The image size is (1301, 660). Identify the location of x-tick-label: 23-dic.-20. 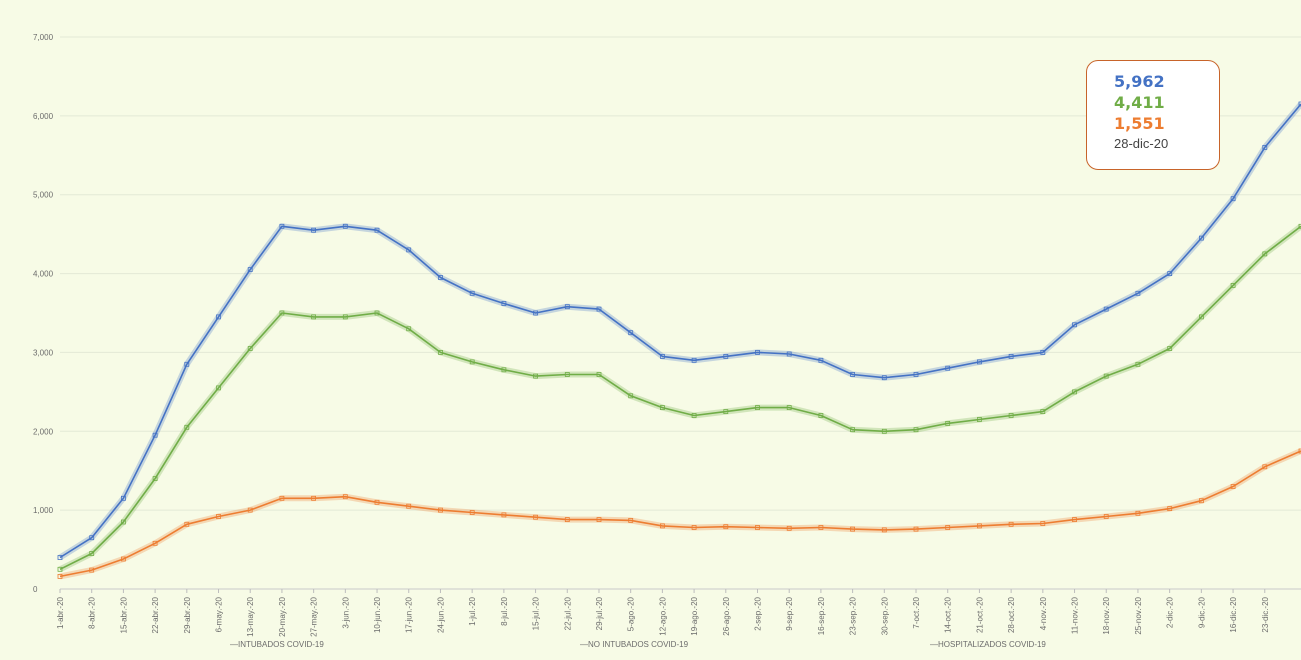
(1265, 614).